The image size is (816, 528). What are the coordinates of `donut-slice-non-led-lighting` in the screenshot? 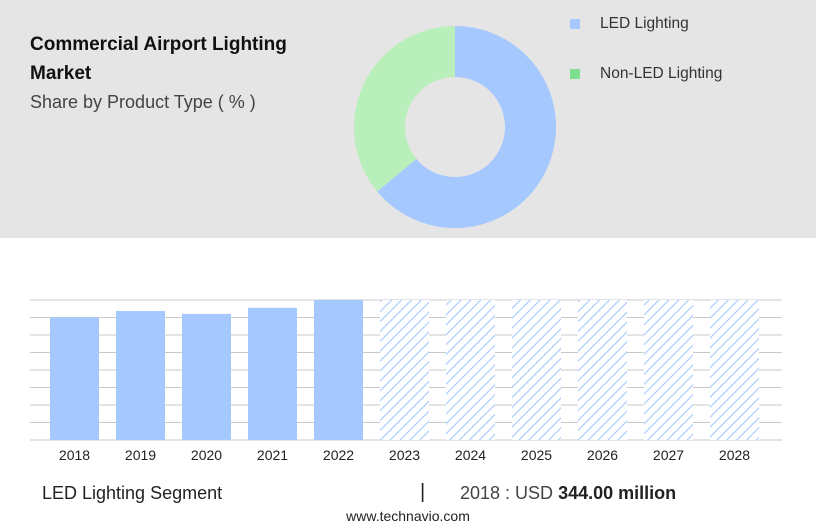 It's located at (404, 109).